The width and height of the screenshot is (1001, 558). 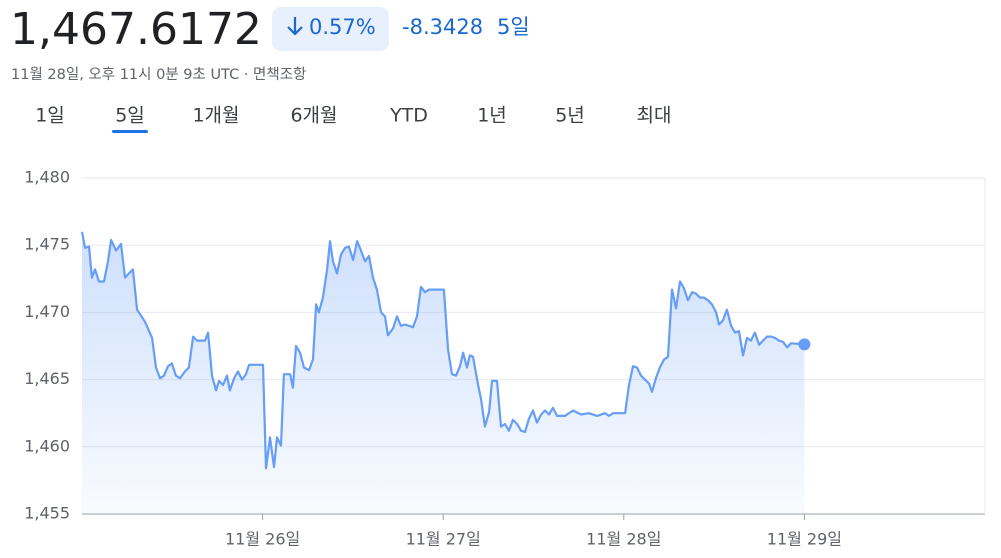 I want to click on y-tick-label: 1,465, so click(x=47, y=378).